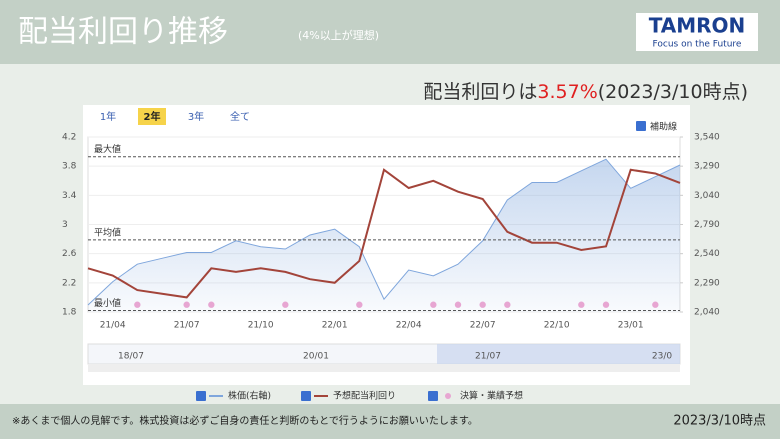 The width and height of the screenshot is (780, 439). What do you see at coordinates (719, 421) in the screenshot?
I see `footer-date: 2023/3/10時点` at bounding box center [719, 421].